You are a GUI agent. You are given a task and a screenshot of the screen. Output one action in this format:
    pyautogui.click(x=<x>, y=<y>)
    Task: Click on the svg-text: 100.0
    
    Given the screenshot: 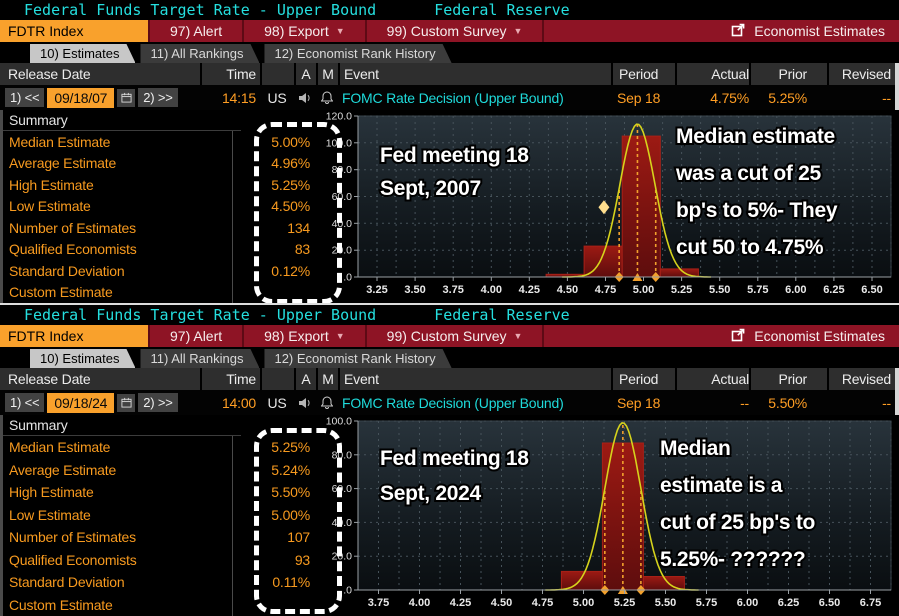 What is the action you would take?
    pyautogui.click(x=339, y=143)
    